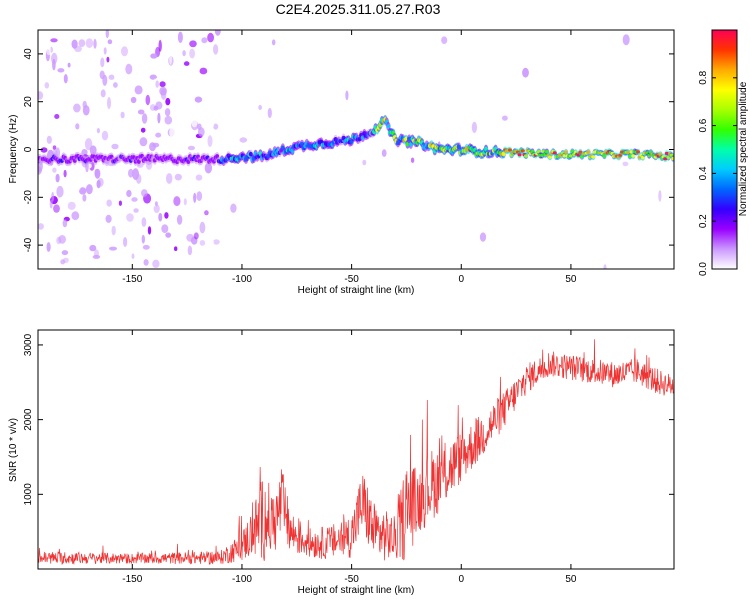  Describe the element at coordinates (13, 450) in the screenshot. I see `snr-ylabel: SNR (10 * v/v)` at that location.